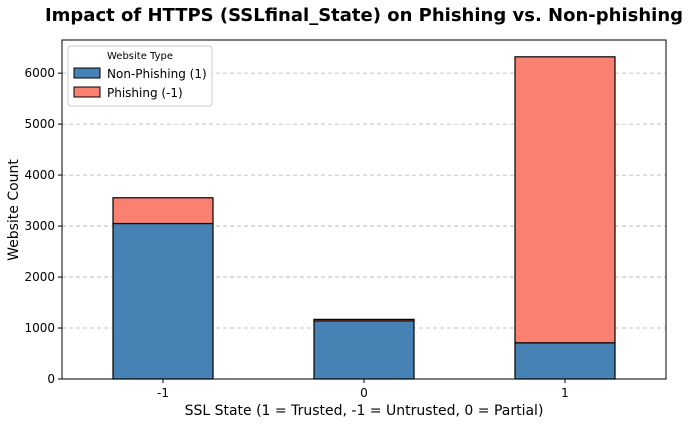  What do you see at coordinates (14, 210) in the screenshot?
I see `y-axis-label: Website Count` at bounding box center [14, 210].